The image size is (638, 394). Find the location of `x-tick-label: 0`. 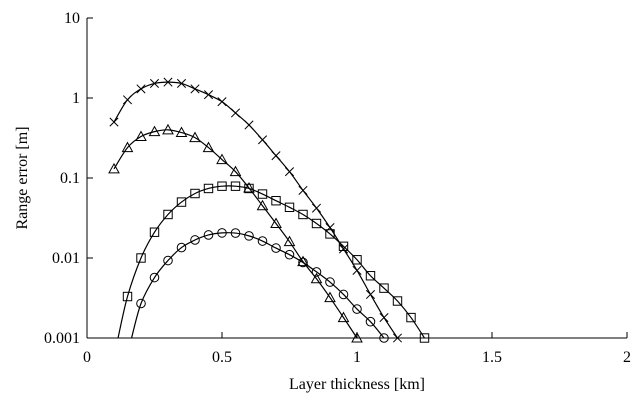

x-tick-label: 0 is located at coordinates (87, 357).